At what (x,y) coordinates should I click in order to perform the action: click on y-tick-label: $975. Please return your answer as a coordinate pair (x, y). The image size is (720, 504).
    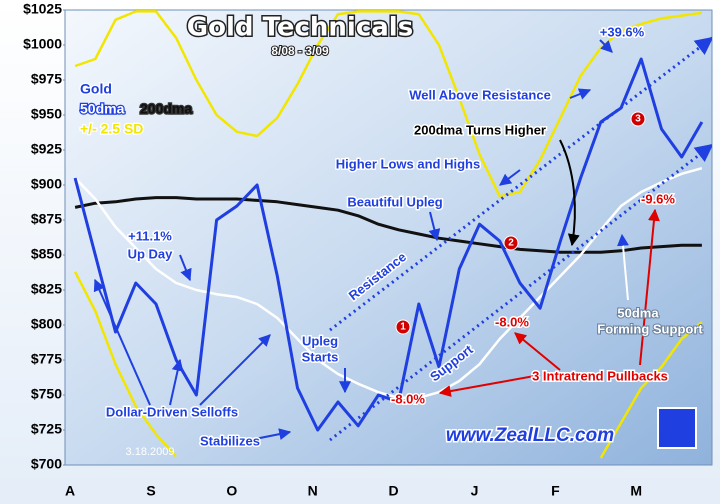
    Looking at the image, I should click on (46, 79).